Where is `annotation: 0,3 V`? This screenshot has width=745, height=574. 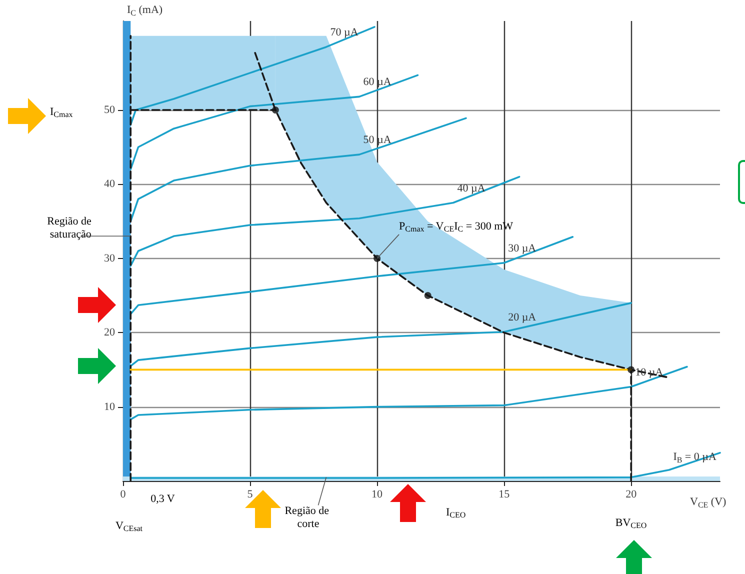 annotation: 0,3 V is located at coordinates (162, 499).